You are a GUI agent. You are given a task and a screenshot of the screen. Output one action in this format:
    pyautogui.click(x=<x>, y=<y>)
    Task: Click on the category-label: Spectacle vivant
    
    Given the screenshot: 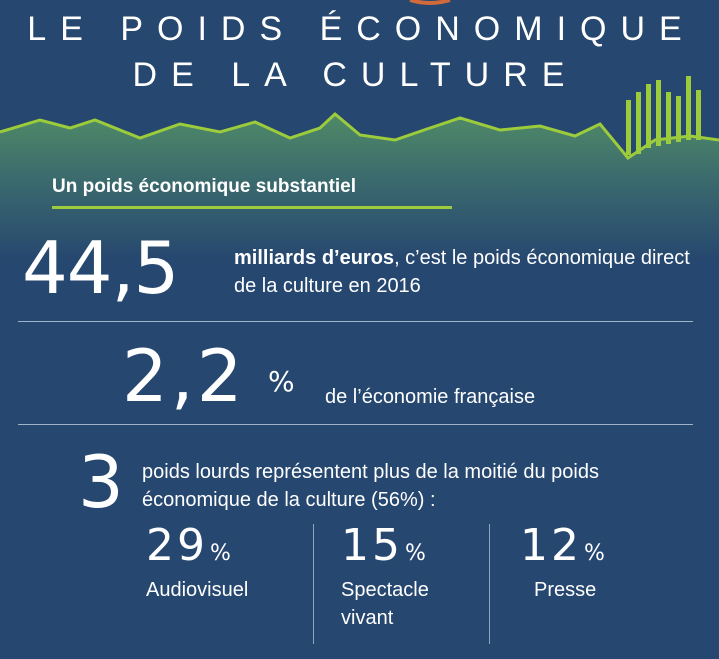 What is the action you would take?
    pyautogui.click(x=385, y=604)
    